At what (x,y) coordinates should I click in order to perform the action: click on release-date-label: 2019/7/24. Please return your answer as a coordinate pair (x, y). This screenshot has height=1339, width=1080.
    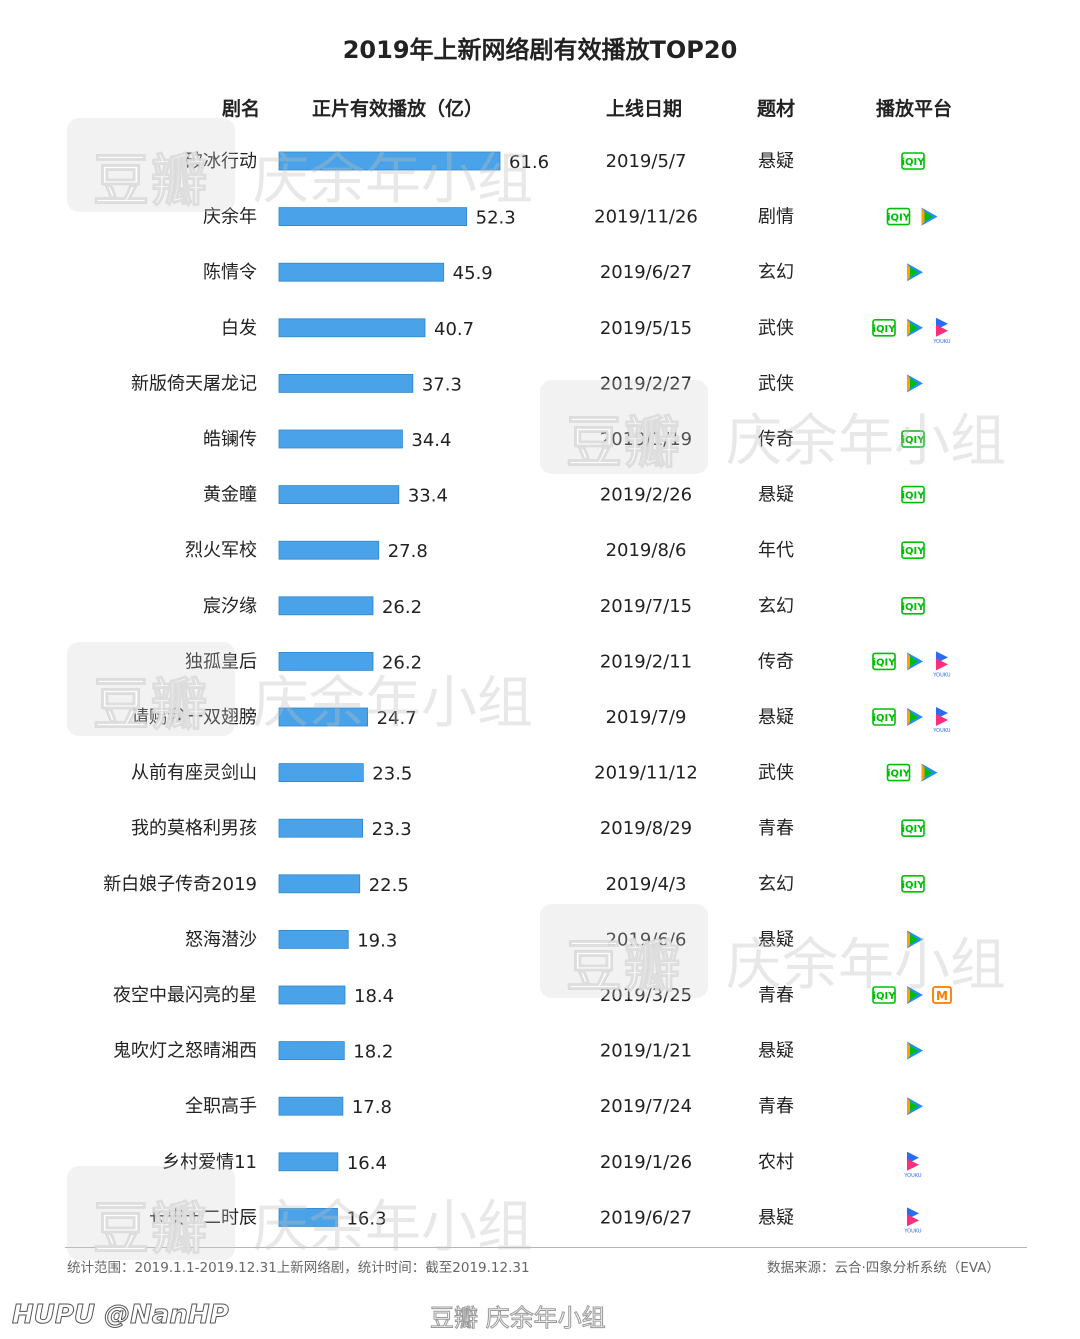
    Looking at the image, I should click on (646, 1106).